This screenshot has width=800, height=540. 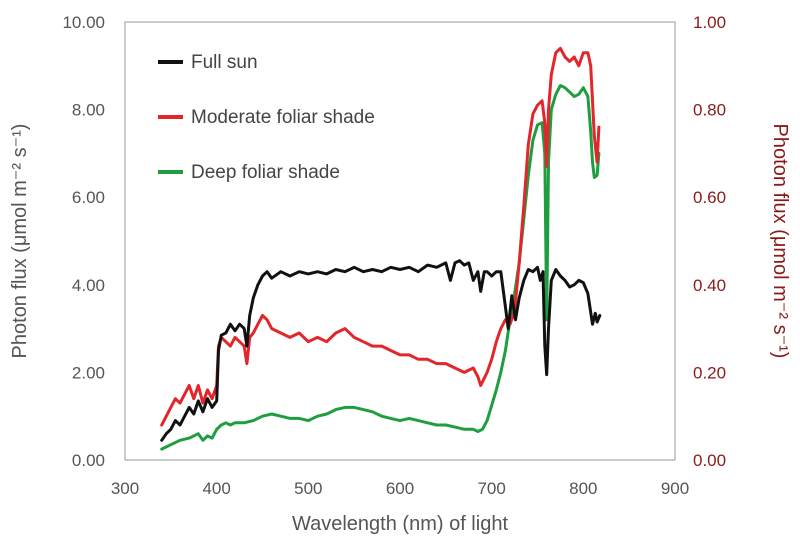 What do you see at coordinates (88, 110) in the screenshot?
I see `left-tick-label: 8.00` at bounding box center [88, 110].